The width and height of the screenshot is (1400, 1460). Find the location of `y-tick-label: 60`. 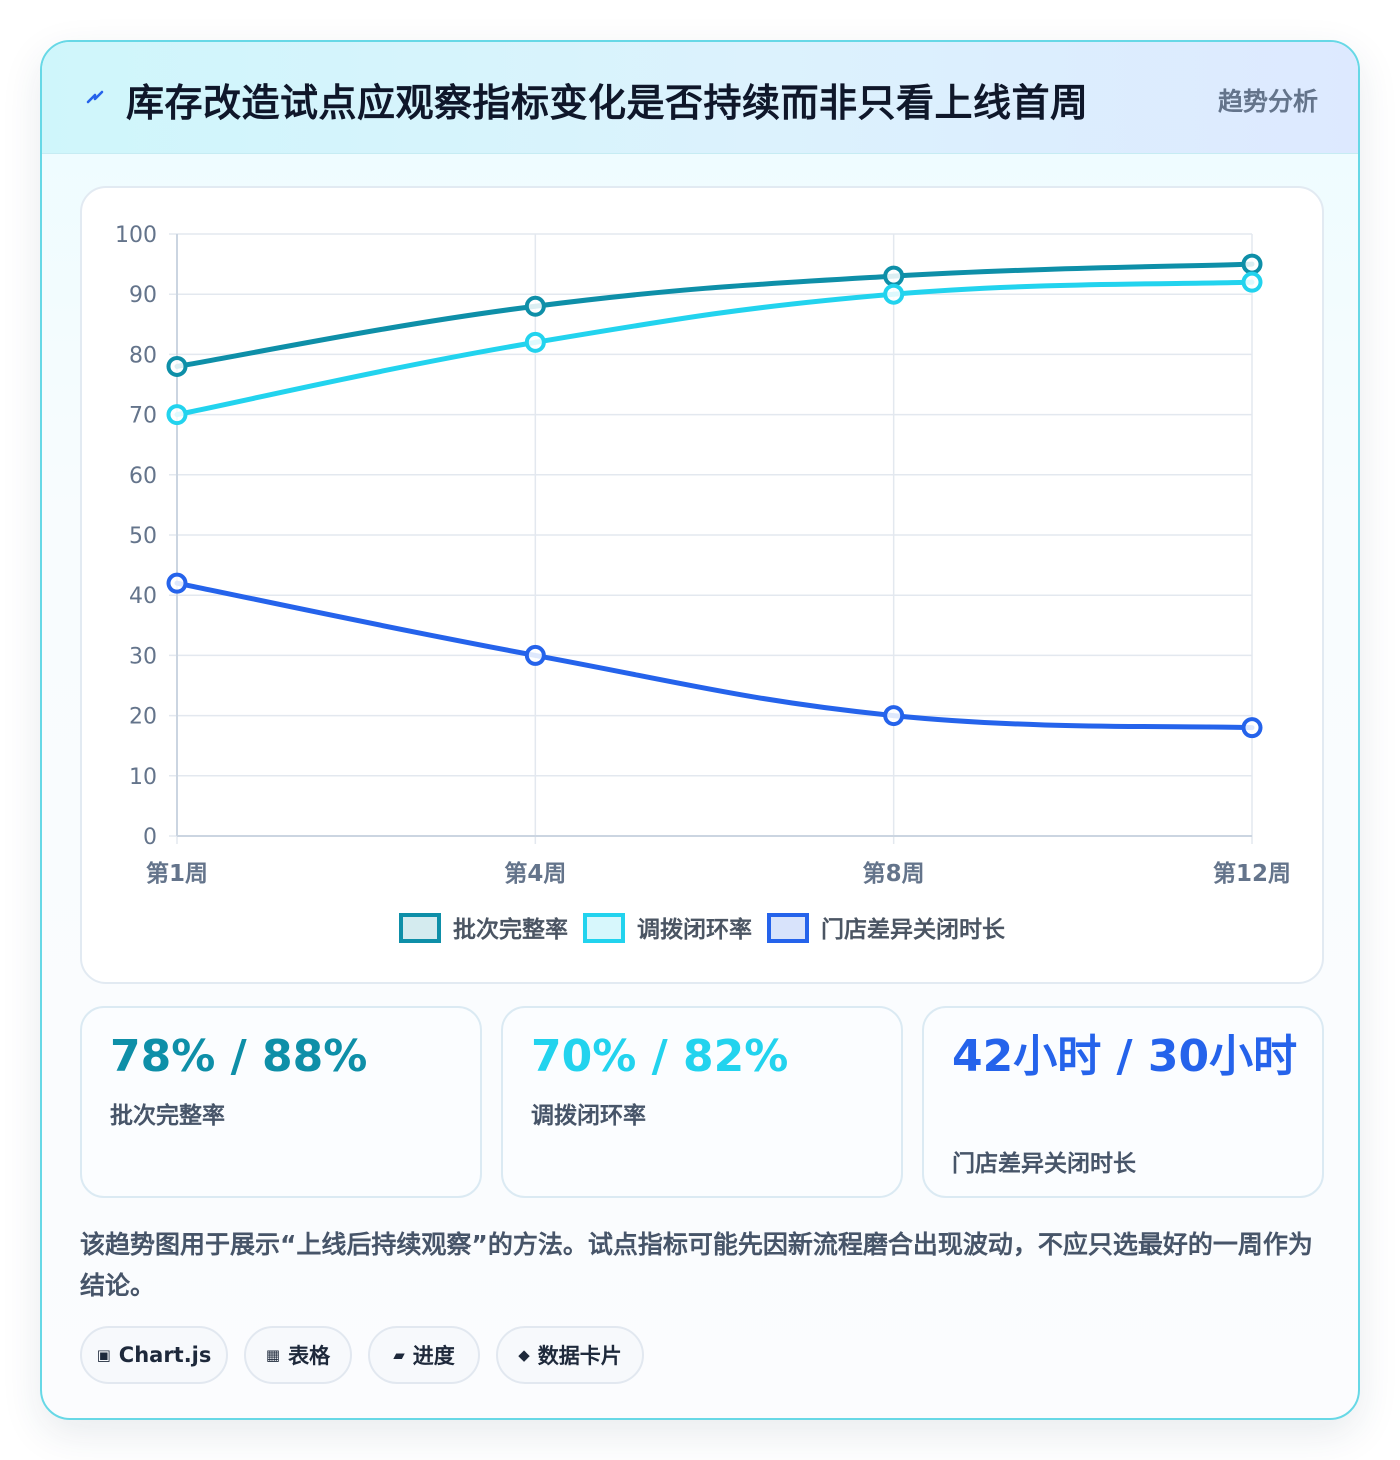

y-tick-label: 60 is located at coordinates (143, 476).